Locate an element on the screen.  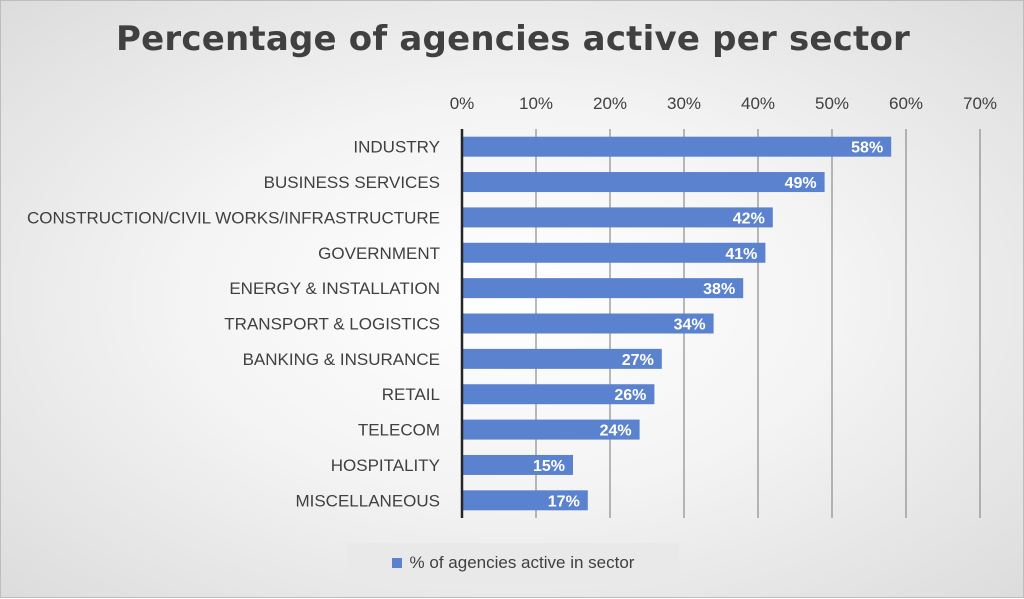
data-label: 58% is located at coordinates (867, 148).